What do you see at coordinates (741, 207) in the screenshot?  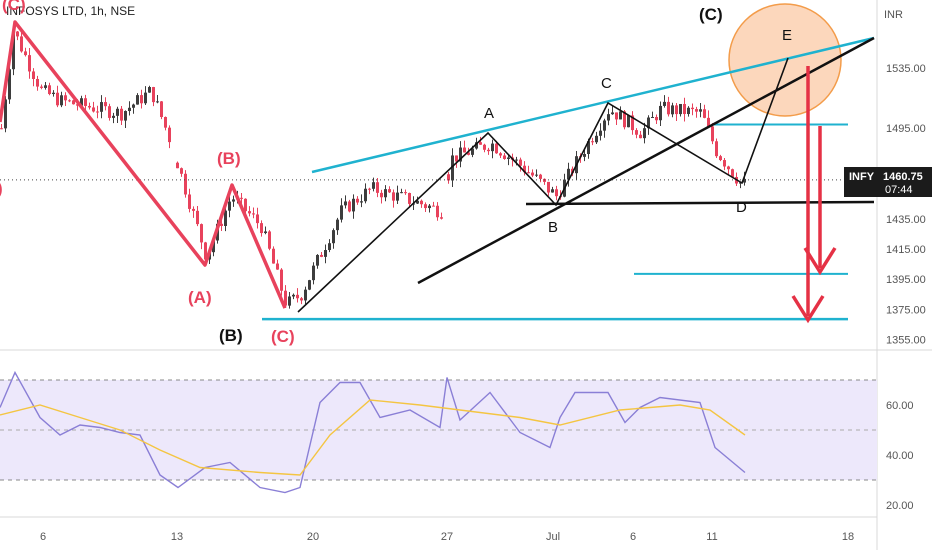 I see `triangle-label-d: D` at bounding box center [741, 207].